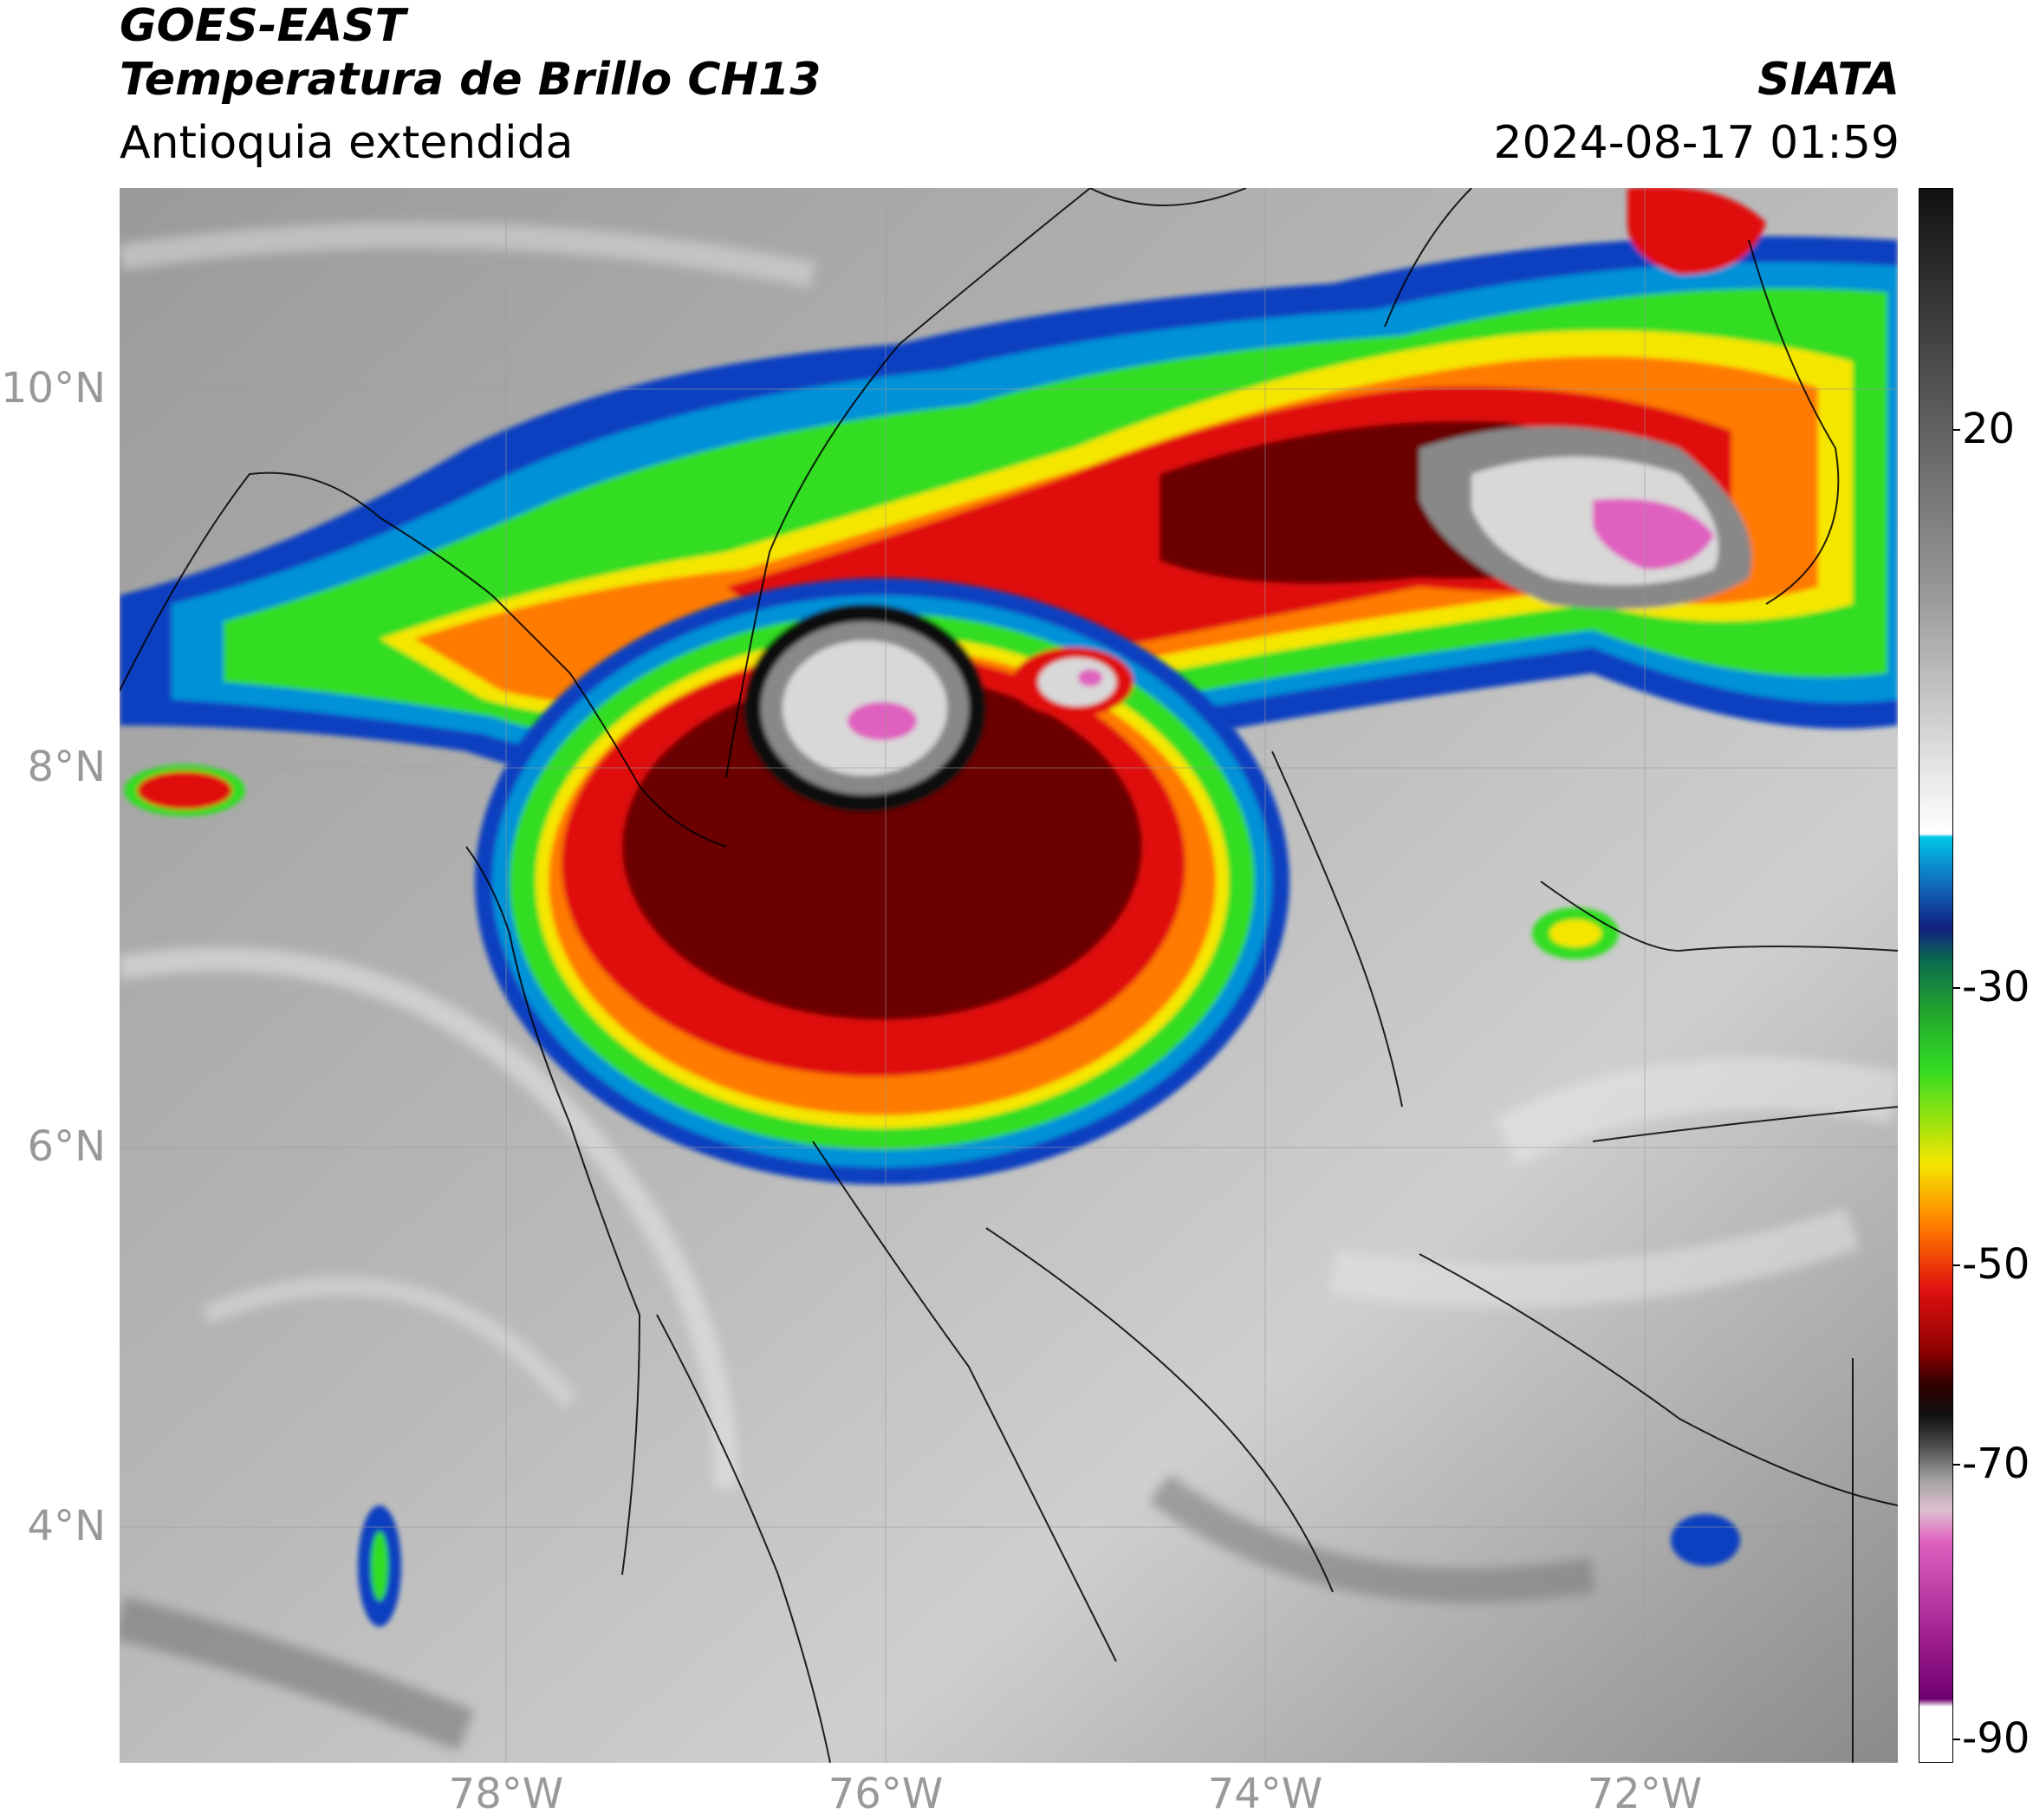  What do you see at coordinates (1989, 429) in the screenshot?
I see `colorbar-tick-20: 20` at bounding box center [1989, 429].